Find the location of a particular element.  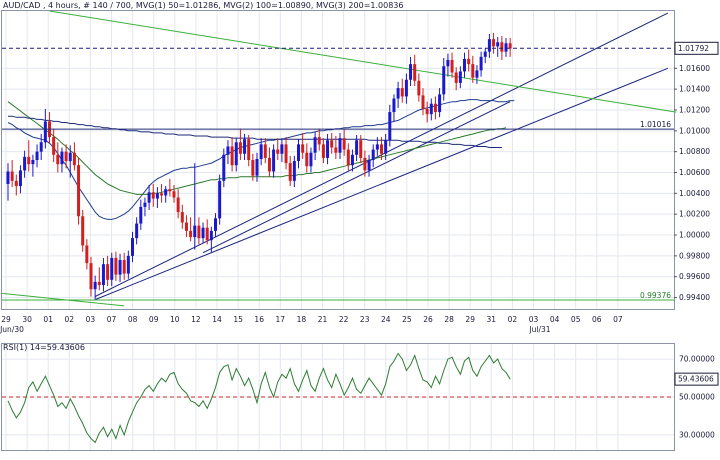

price-tick-label: 1.01000 is located at coordinates (694, 130).